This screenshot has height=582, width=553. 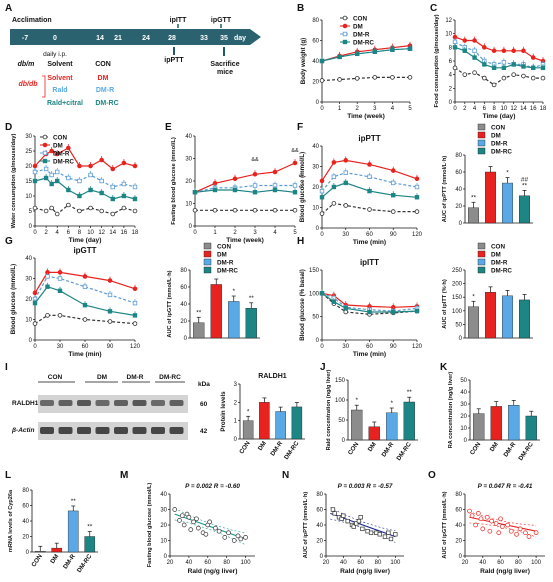 I want to click on x-axis-label: Time (week), so click(x=245, y=240).